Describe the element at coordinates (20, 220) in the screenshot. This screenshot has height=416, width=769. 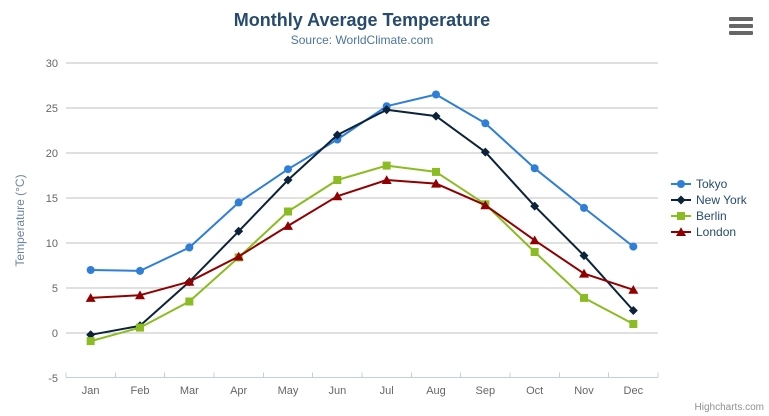
I see `y-axis-title: Temperature (°C)` at that location.